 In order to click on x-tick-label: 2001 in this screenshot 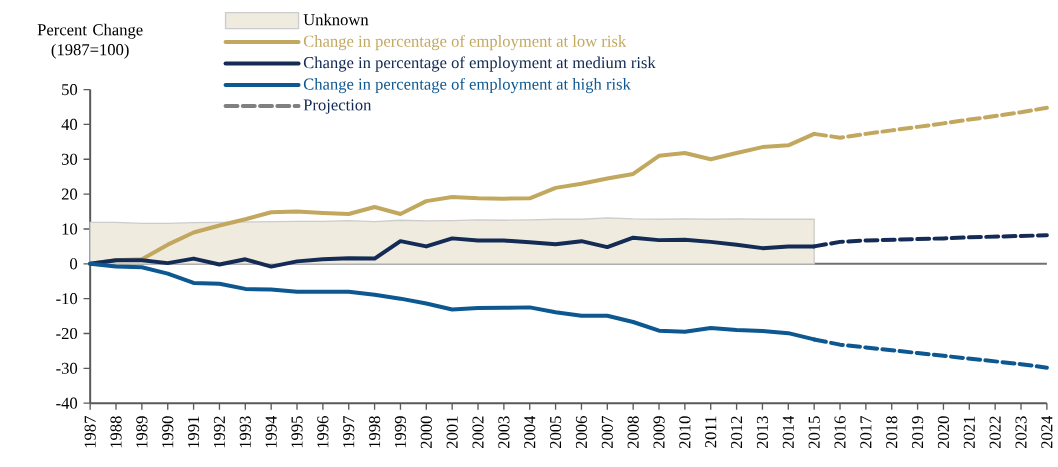, I will do `click(452, 432)`.